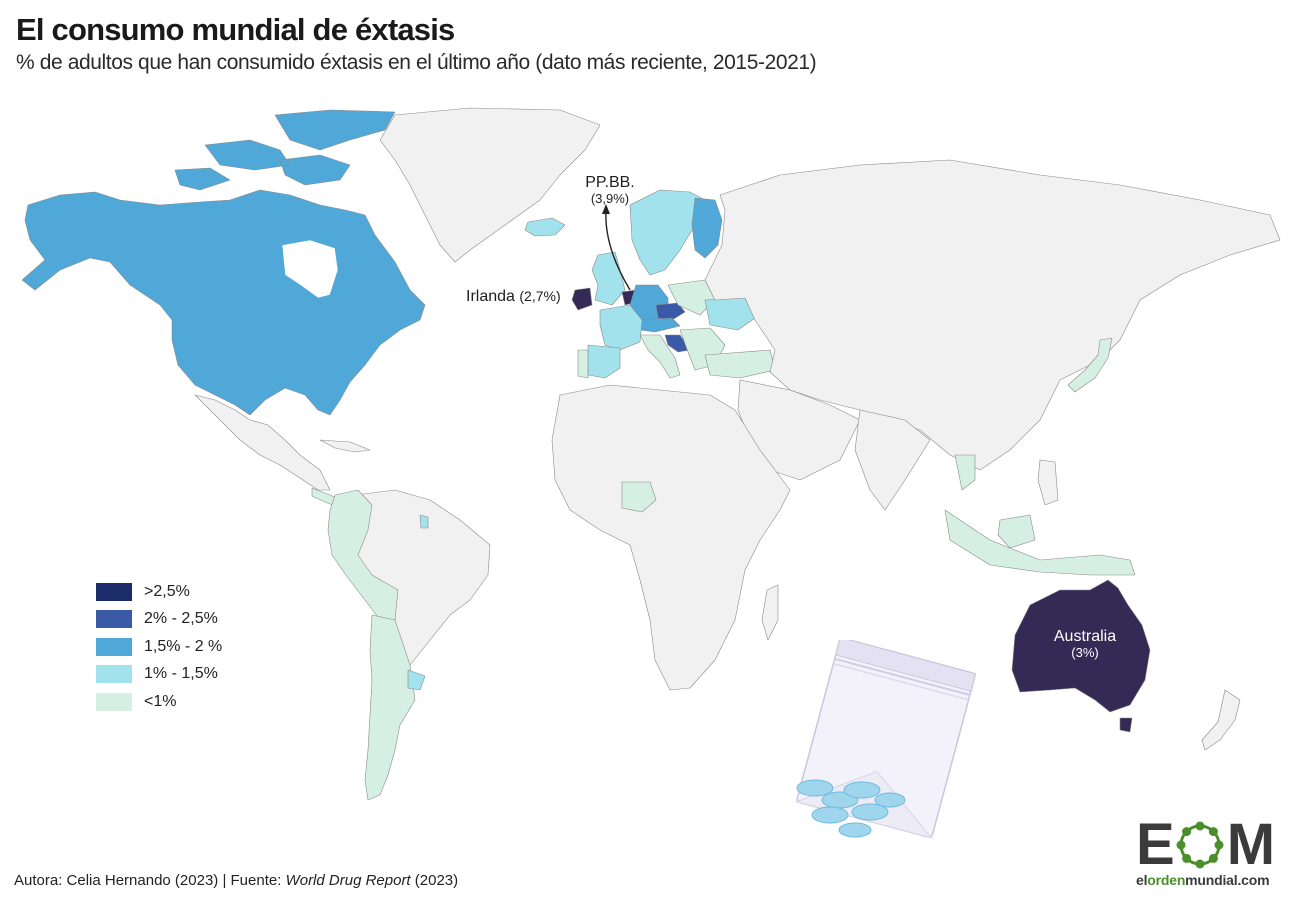  I want to click on india, so click(892, 460).